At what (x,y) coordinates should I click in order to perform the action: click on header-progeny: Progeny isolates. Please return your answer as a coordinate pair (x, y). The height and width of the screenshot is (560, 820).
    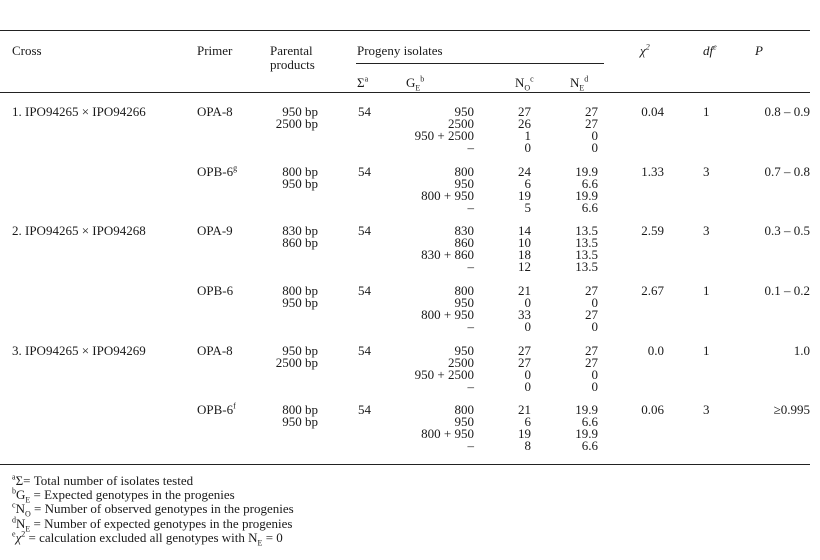
    Looking at the image, I should click on (400, 50).